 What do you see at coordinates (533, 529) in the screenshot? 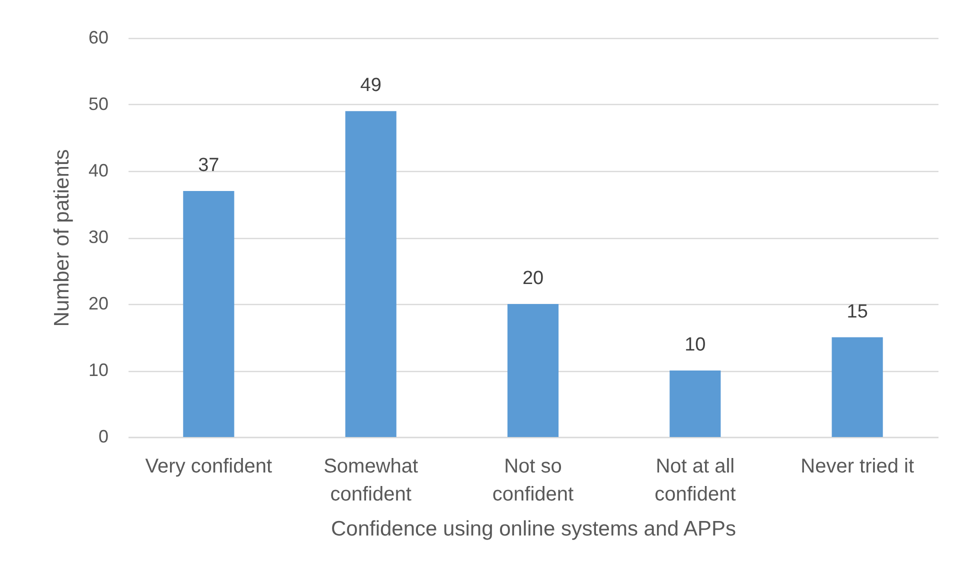
I see `x-axis-title: Confidence using online systems and APPs` at bounding box center [533, 529].